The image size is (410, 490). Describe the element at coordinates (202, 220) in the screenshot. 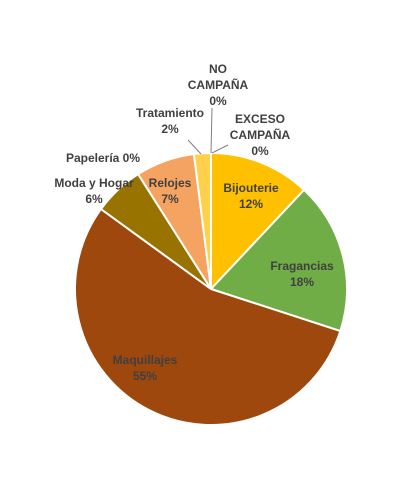

I see `pie-slice-tratamiento` at that location.